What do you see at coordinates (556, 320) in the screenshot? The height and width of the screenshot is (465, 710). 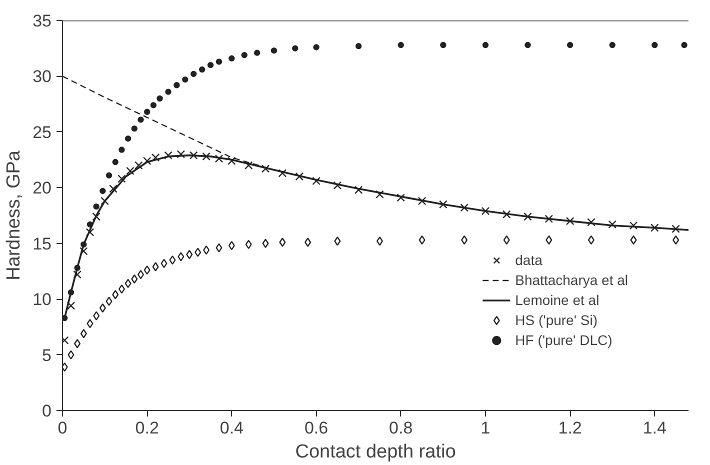 I see `legend-label: HS ('pure' Si)` at bounding box center [556, 320].